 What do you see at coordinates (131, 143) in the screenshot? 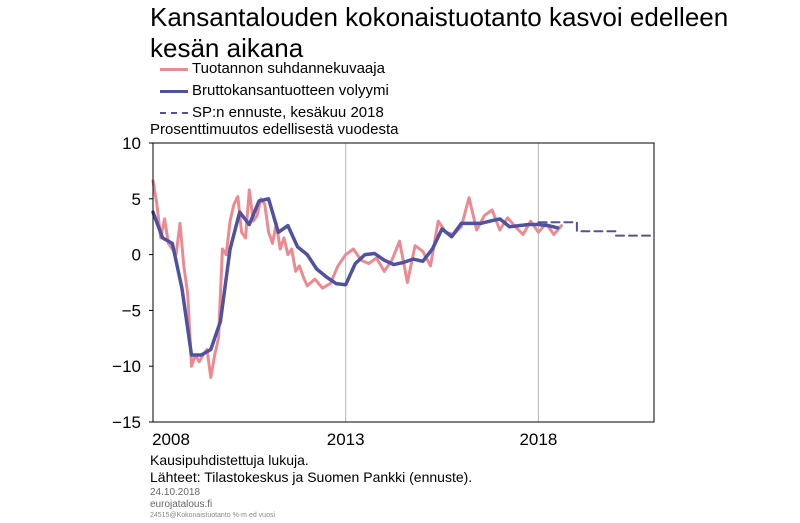
I see `y-tick-label: 10` at bounding box center [131, 143].